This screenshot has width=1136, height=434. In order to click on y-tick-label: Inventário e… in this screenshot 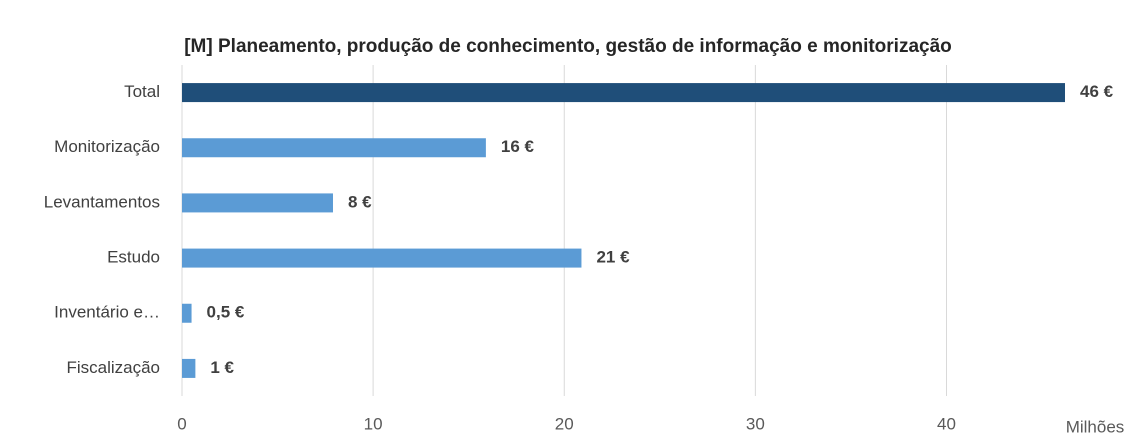, I will do `click(107, 312)`.